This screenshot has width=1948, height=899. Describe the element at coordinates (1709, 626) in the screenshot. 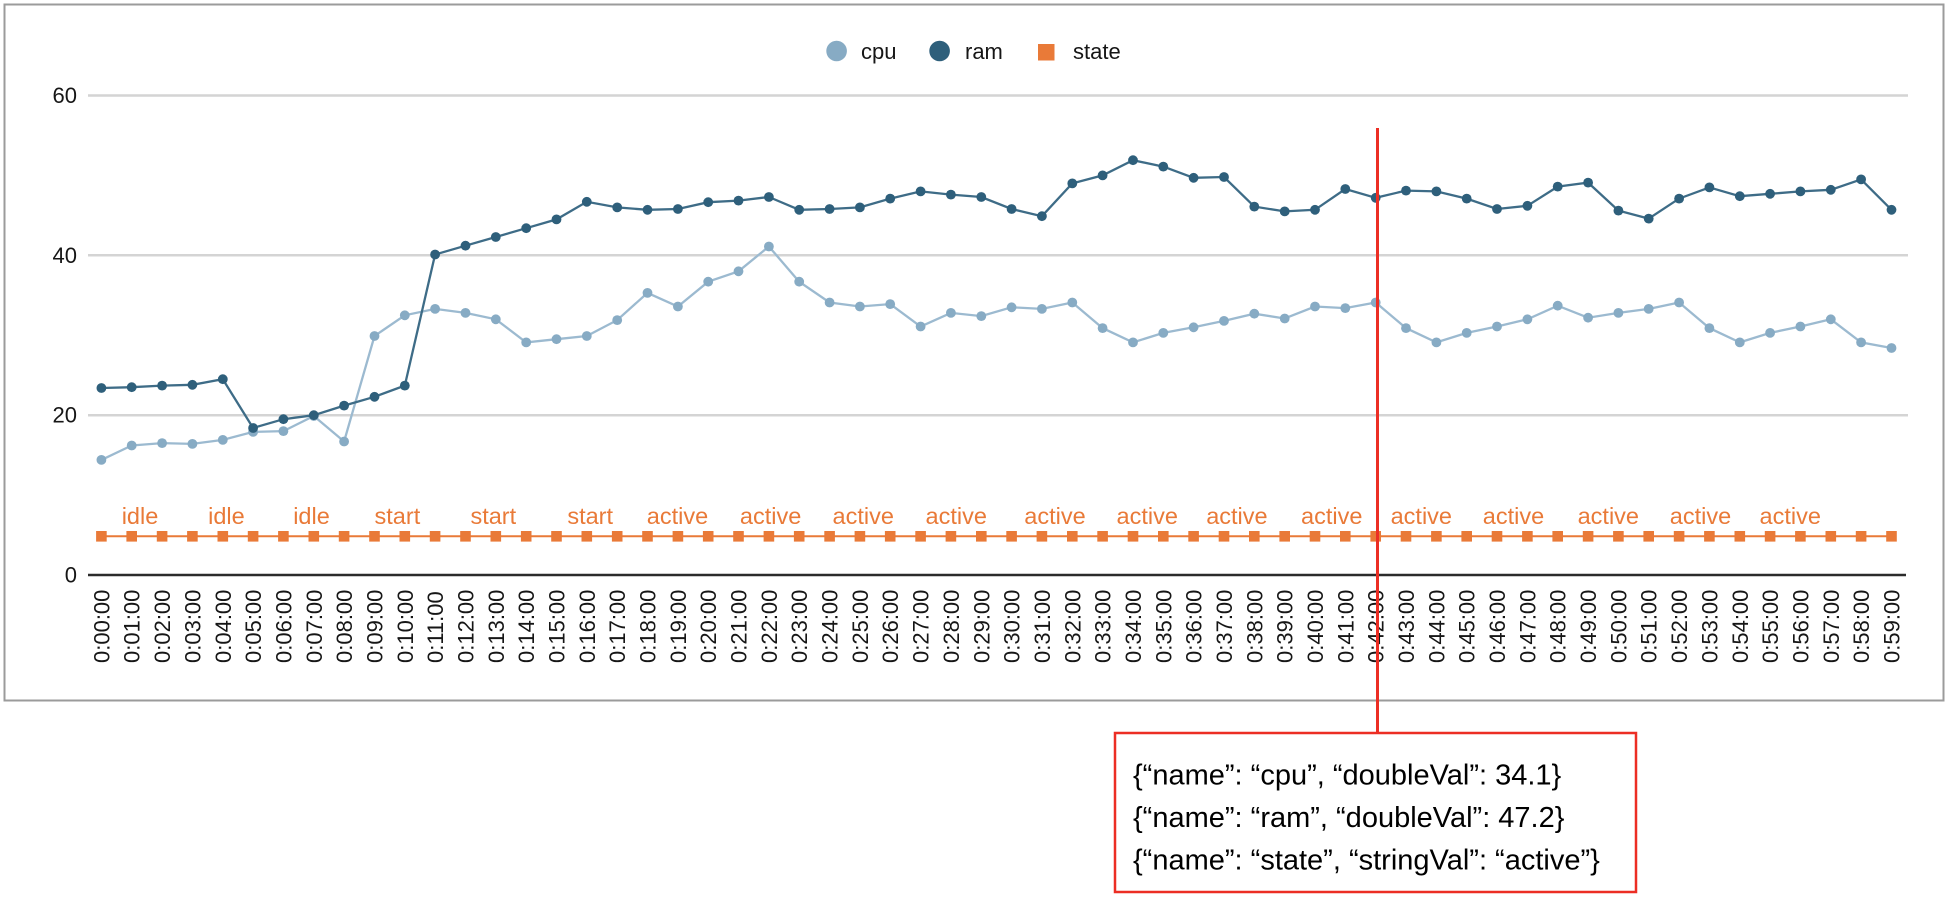

I see `svg-text: 0:53:00` at that location.